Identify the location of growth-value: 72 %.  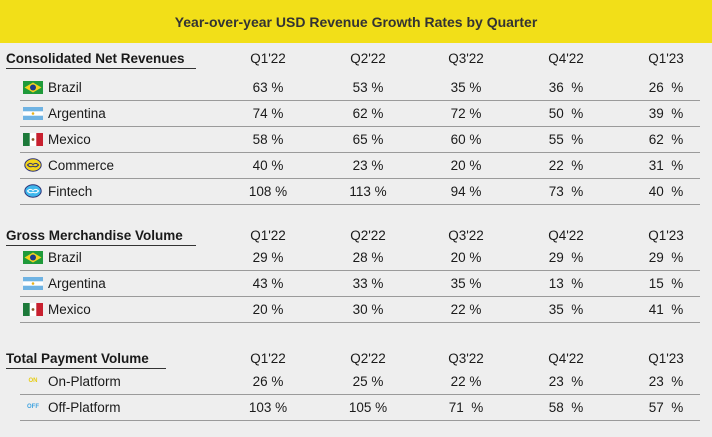
(466, 113).